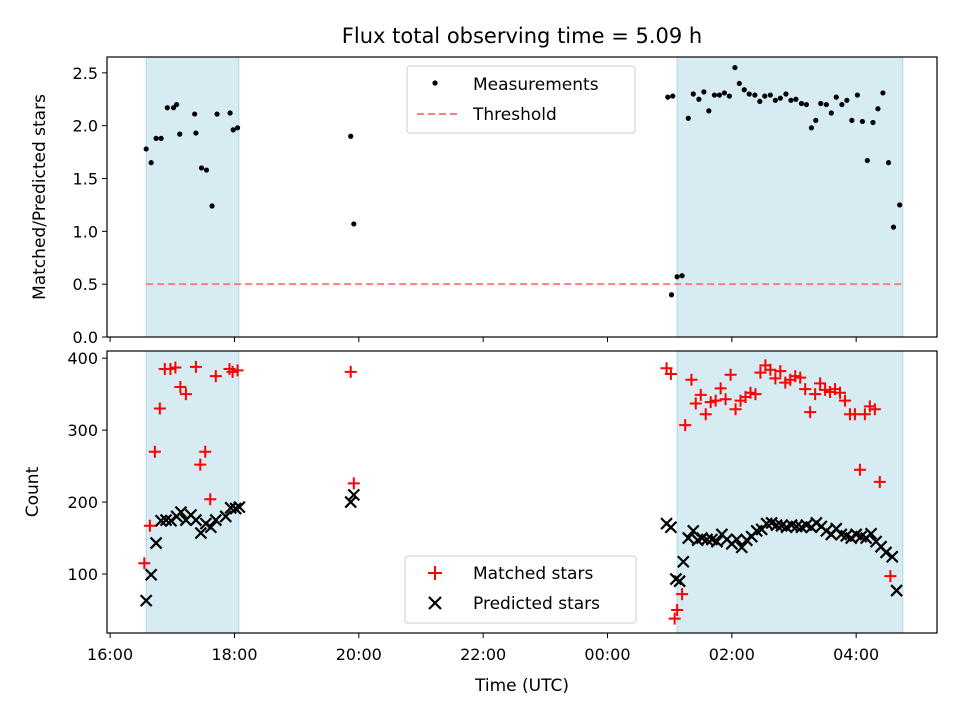 Image resolution: width=960 pixels, height=720 pixels. I want to click on top-y-tick-label-4: 2.0, so click(85, 126).